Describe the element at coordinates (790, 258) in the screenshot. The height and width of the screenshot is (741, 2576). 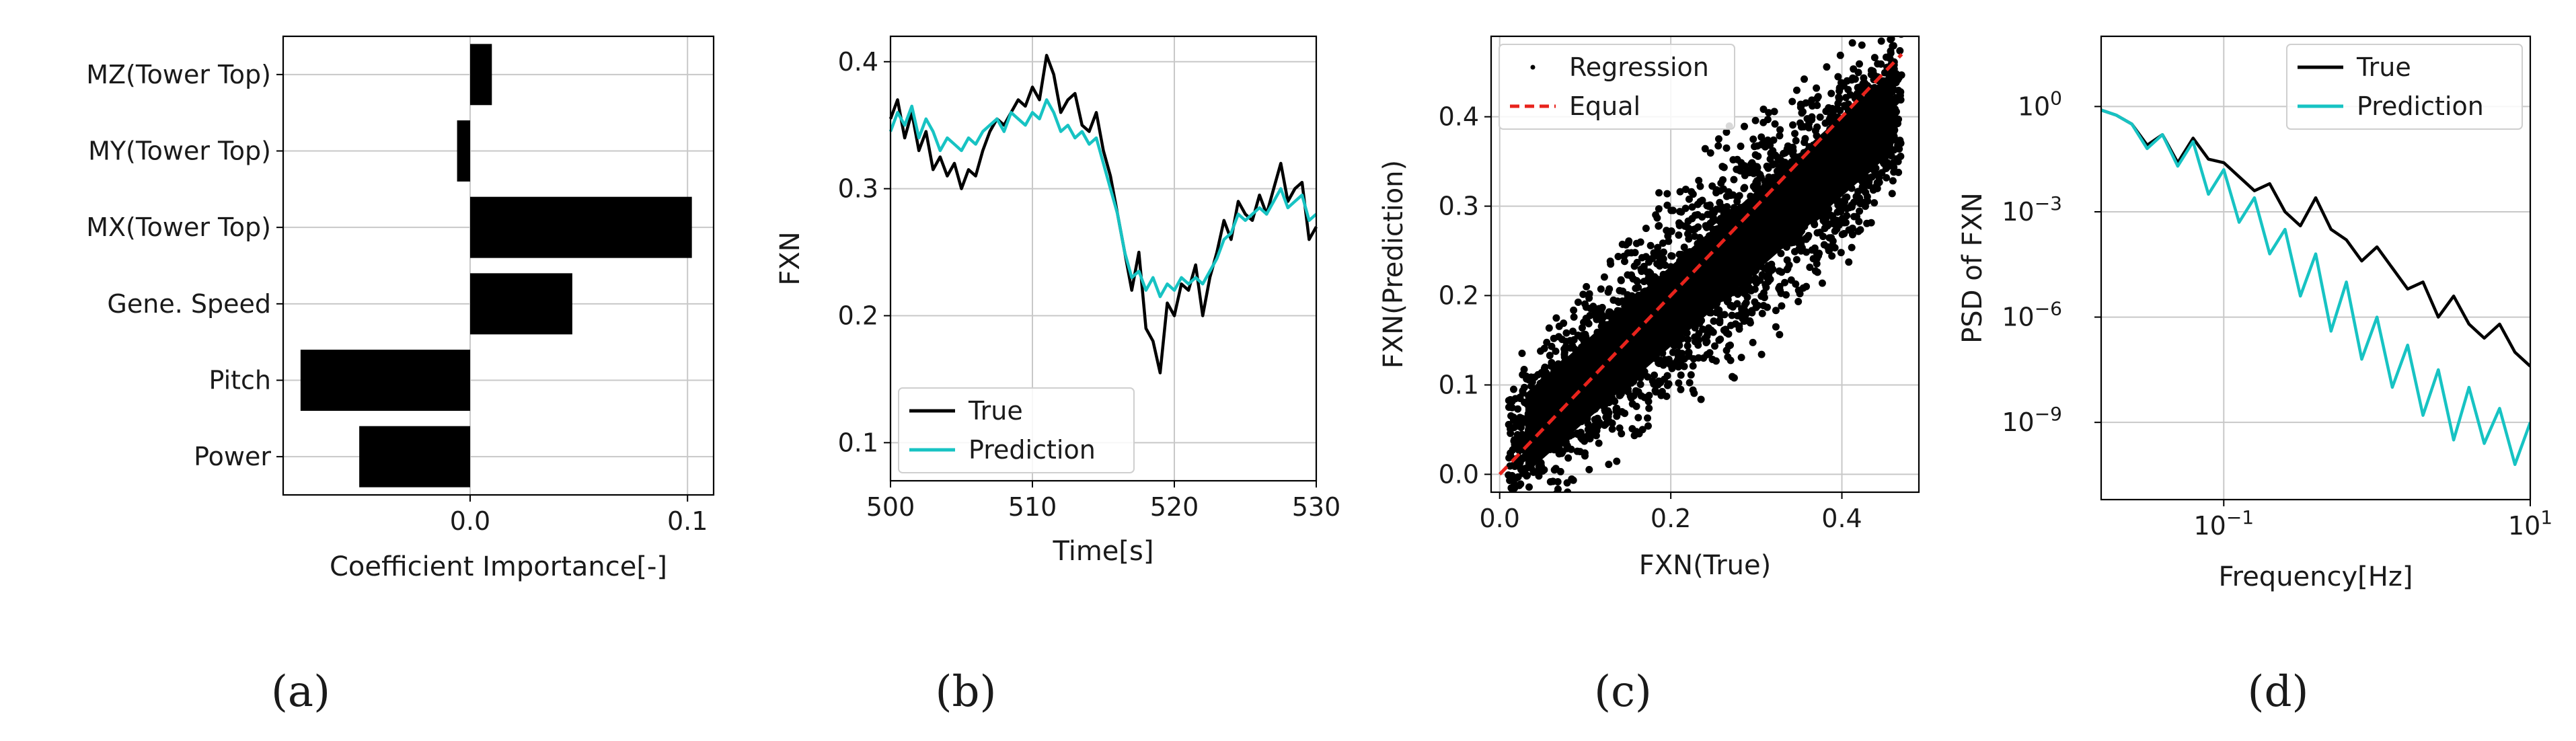
I see `chart-b-ylabel: FXN` at that location.